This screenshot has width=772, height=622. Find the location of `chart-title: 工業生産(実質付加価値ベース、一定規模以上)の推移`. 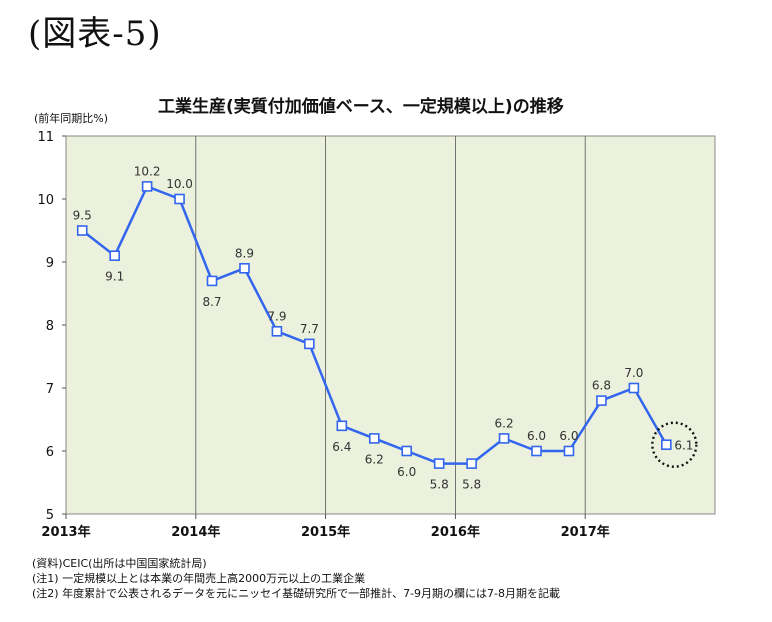

chart-title: 工業生産(実質付加価値ベース、一定規模以上)の推移 is located at coordinates (361, 107).